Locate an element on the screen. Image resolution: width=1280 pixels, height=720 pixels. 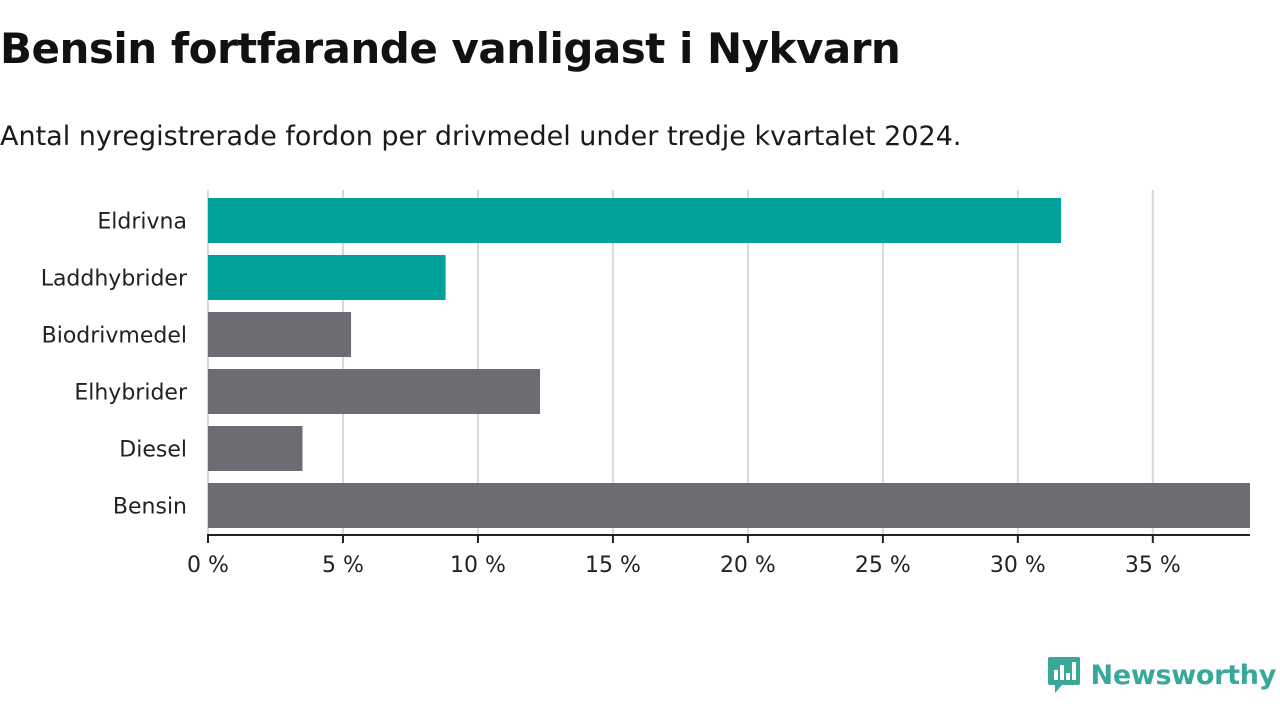
category-label-laddhybrider: Laddhybrider is located at coordinates (114, 279).